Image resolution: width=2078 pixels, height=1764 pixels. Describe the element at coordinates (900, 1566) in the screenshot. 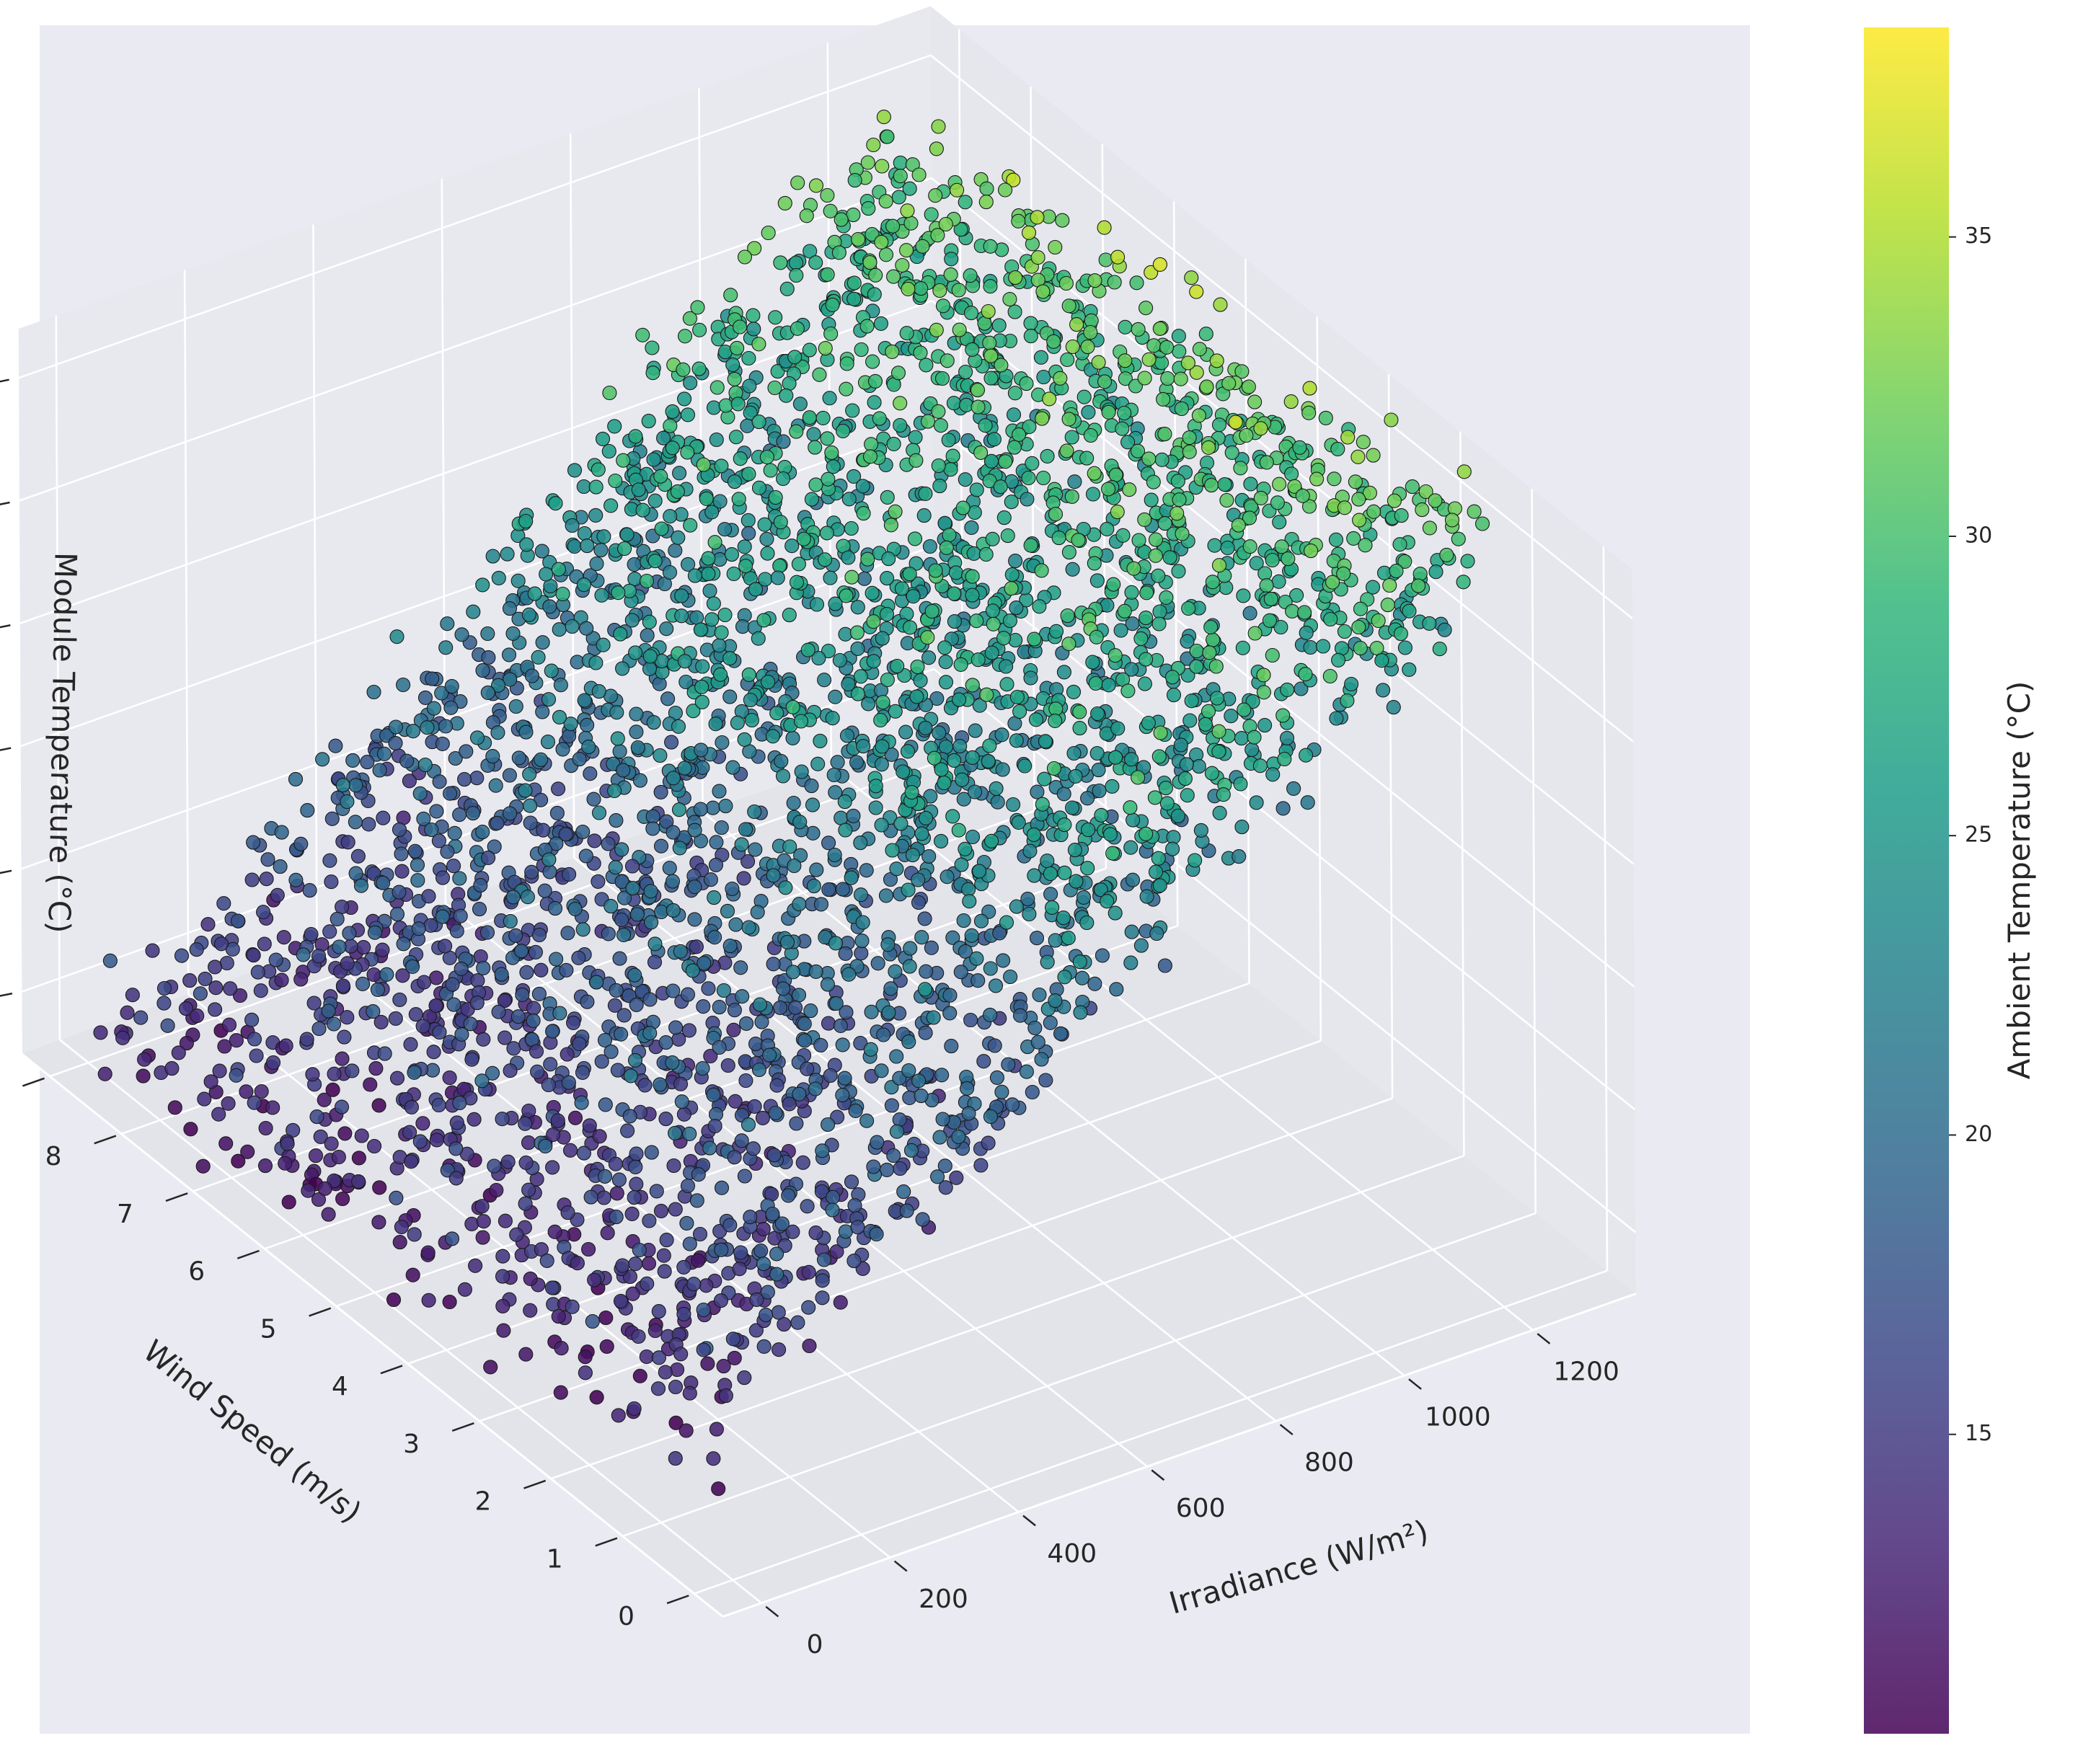

I see `x-tick-mark` at that location.